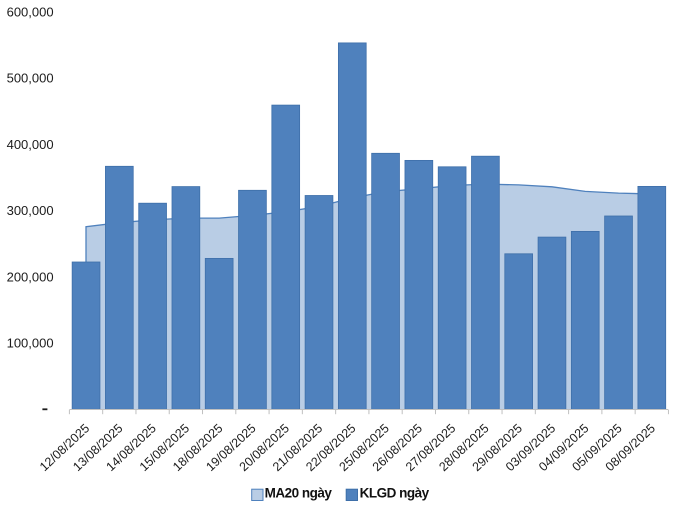 The height and width of the screenshot is (505, 673). Describe the element at coordinates (30, 144) in the screenshot. I see `svg-text: 400,000` at that location.